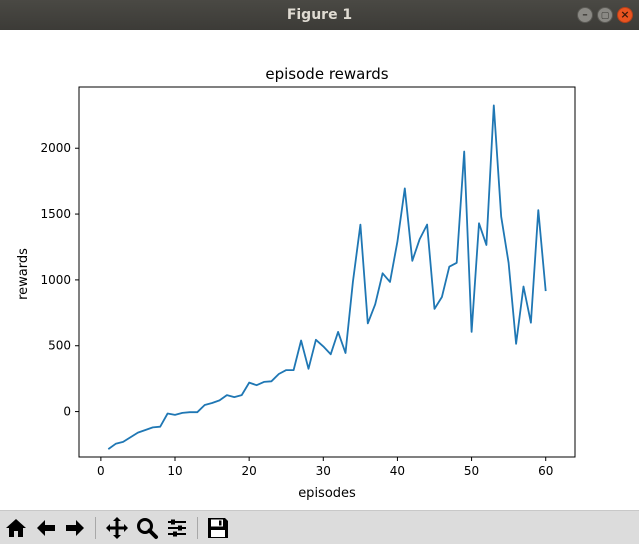 The image size is (639, 544). What do you see at coordinates (545, 471) in the screenshot?
I see `x-tick-label: 60` at bounding box center [545, 471].